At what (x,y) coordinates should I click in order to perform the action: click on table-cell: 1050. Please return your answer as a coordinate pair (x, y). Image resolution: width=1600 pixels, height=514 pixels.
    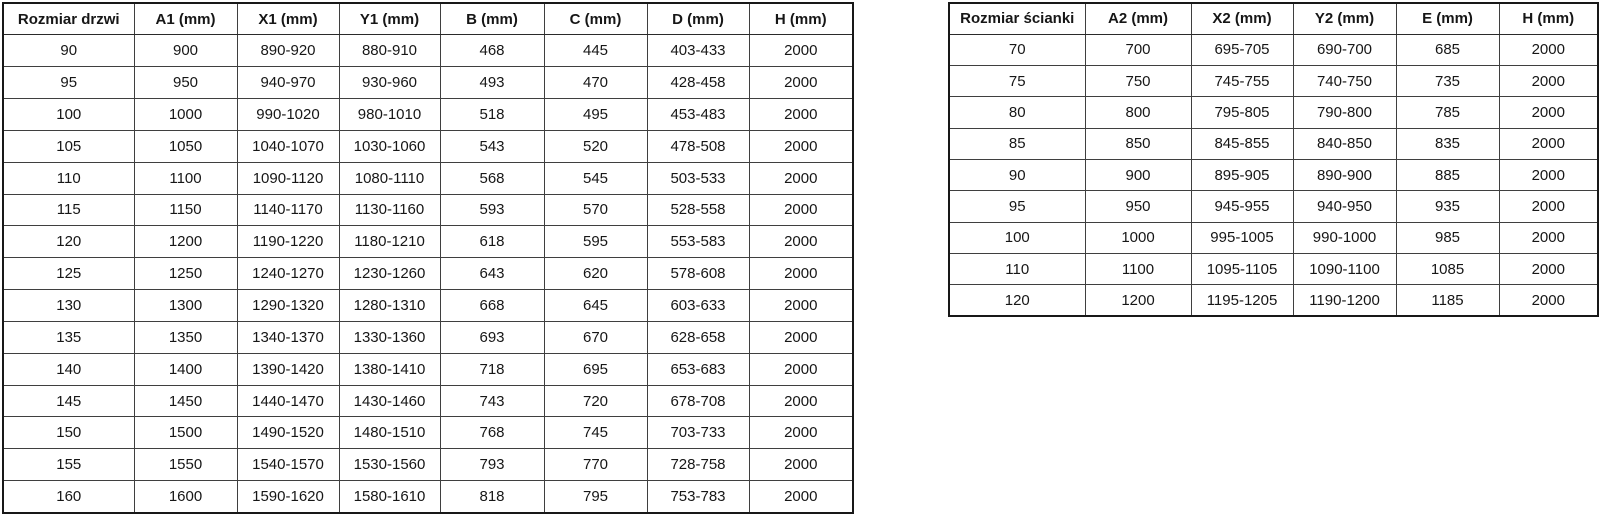
    Looking at the image, I should click on (185, 146).